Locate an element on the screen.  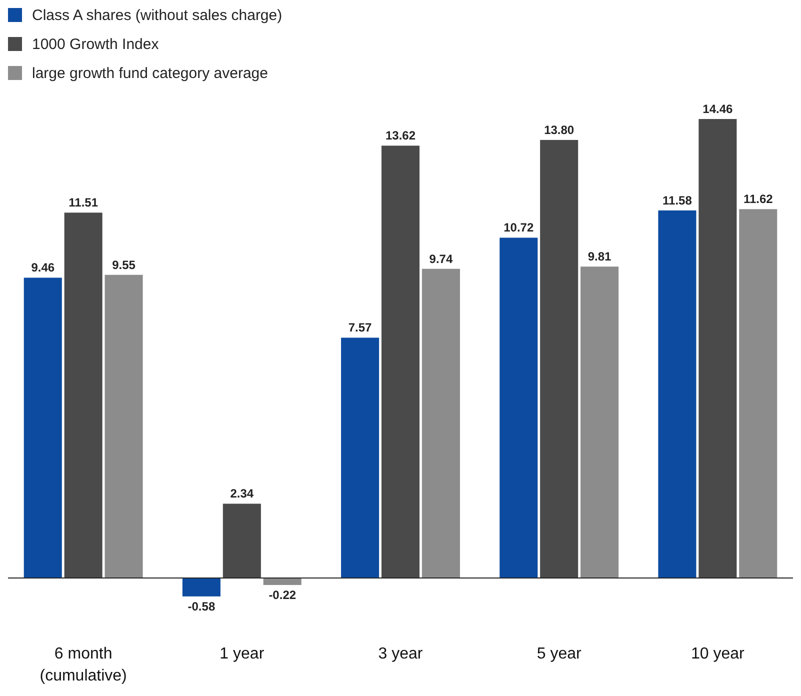
data-label: 9.55 is located at coordinates (124, 265).